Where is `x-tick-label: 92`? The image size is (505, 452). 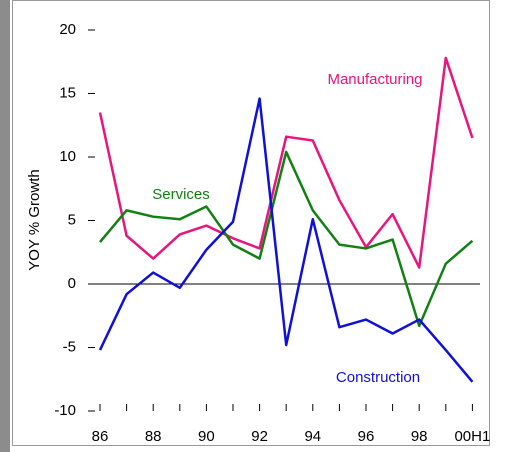
x-tick-label: 92 is located at coordinates (259, 436).